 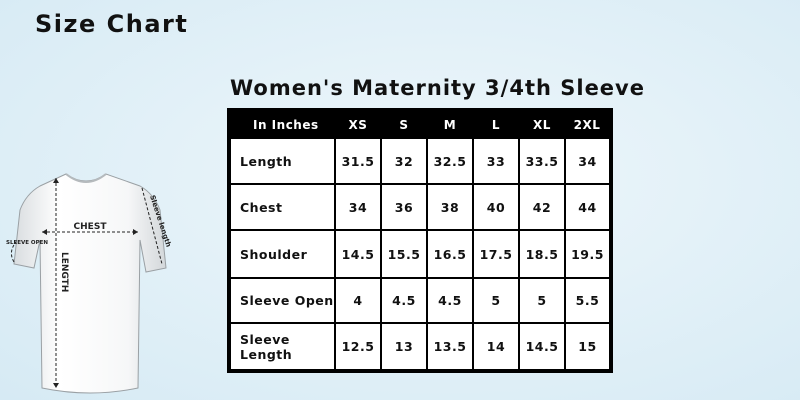 I want to click on length-label: LENGTH, so click(x=64, y=272).